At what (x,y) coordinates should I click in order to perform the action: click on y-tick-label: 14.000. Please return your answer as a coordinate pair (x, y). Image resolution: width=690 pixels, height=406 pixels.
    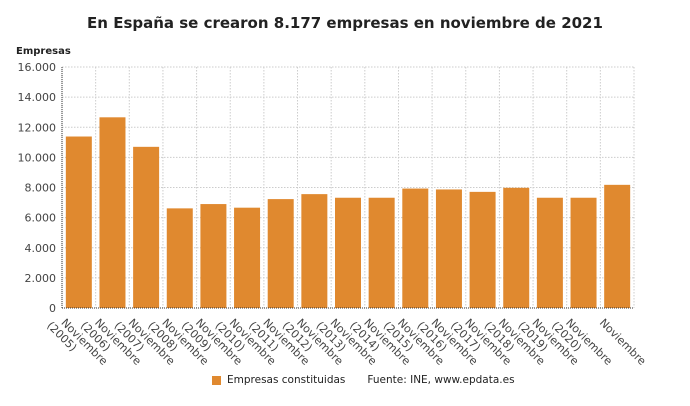
    Looking at the image, I should click on (37, 97).